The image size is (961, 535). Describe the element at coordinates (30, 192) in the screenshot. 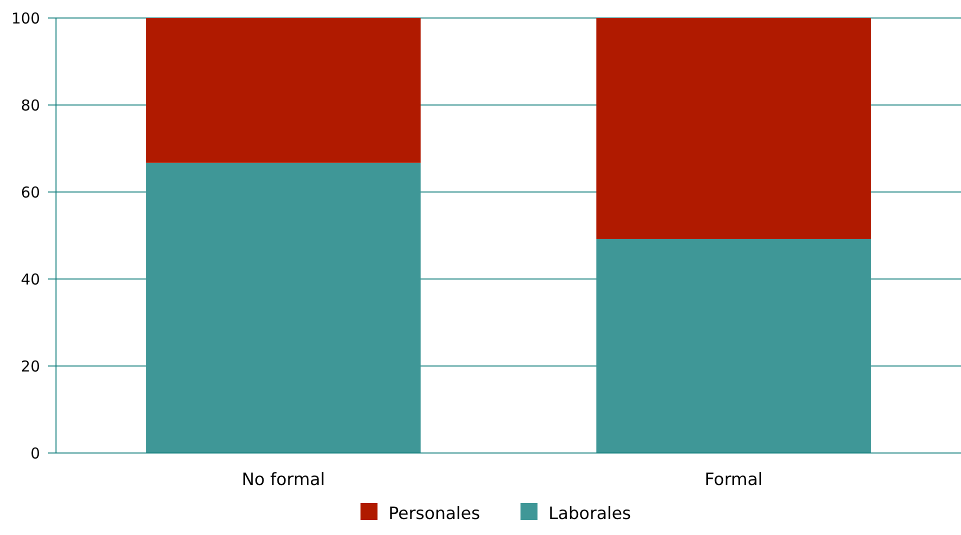

I see `y-tick-label: 60` at that location.